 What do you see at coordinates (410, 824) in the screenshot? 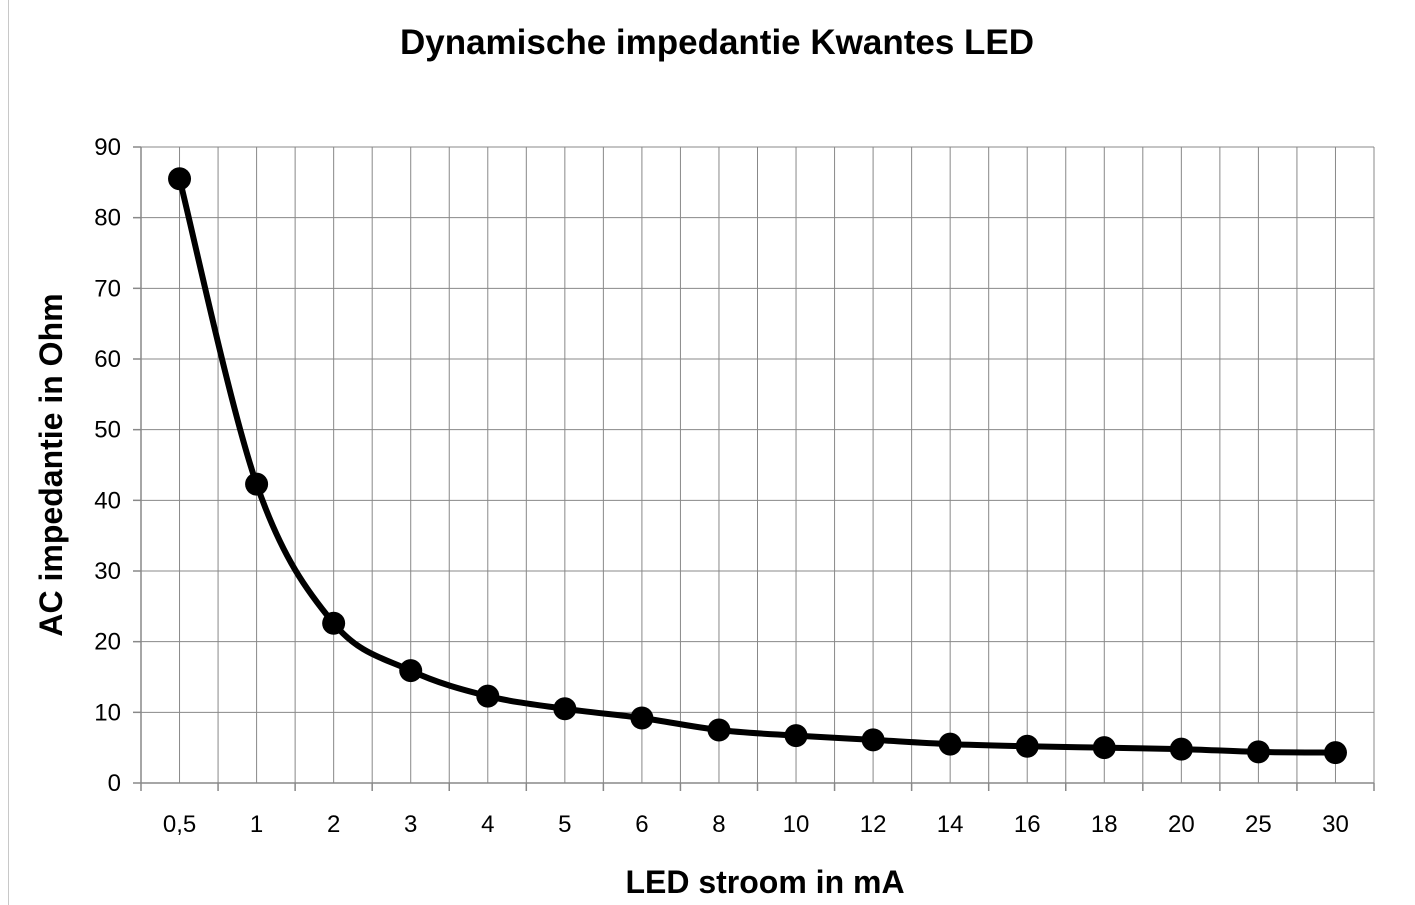
I see `x-tick-label: 3` at bounding box center [410, 824].